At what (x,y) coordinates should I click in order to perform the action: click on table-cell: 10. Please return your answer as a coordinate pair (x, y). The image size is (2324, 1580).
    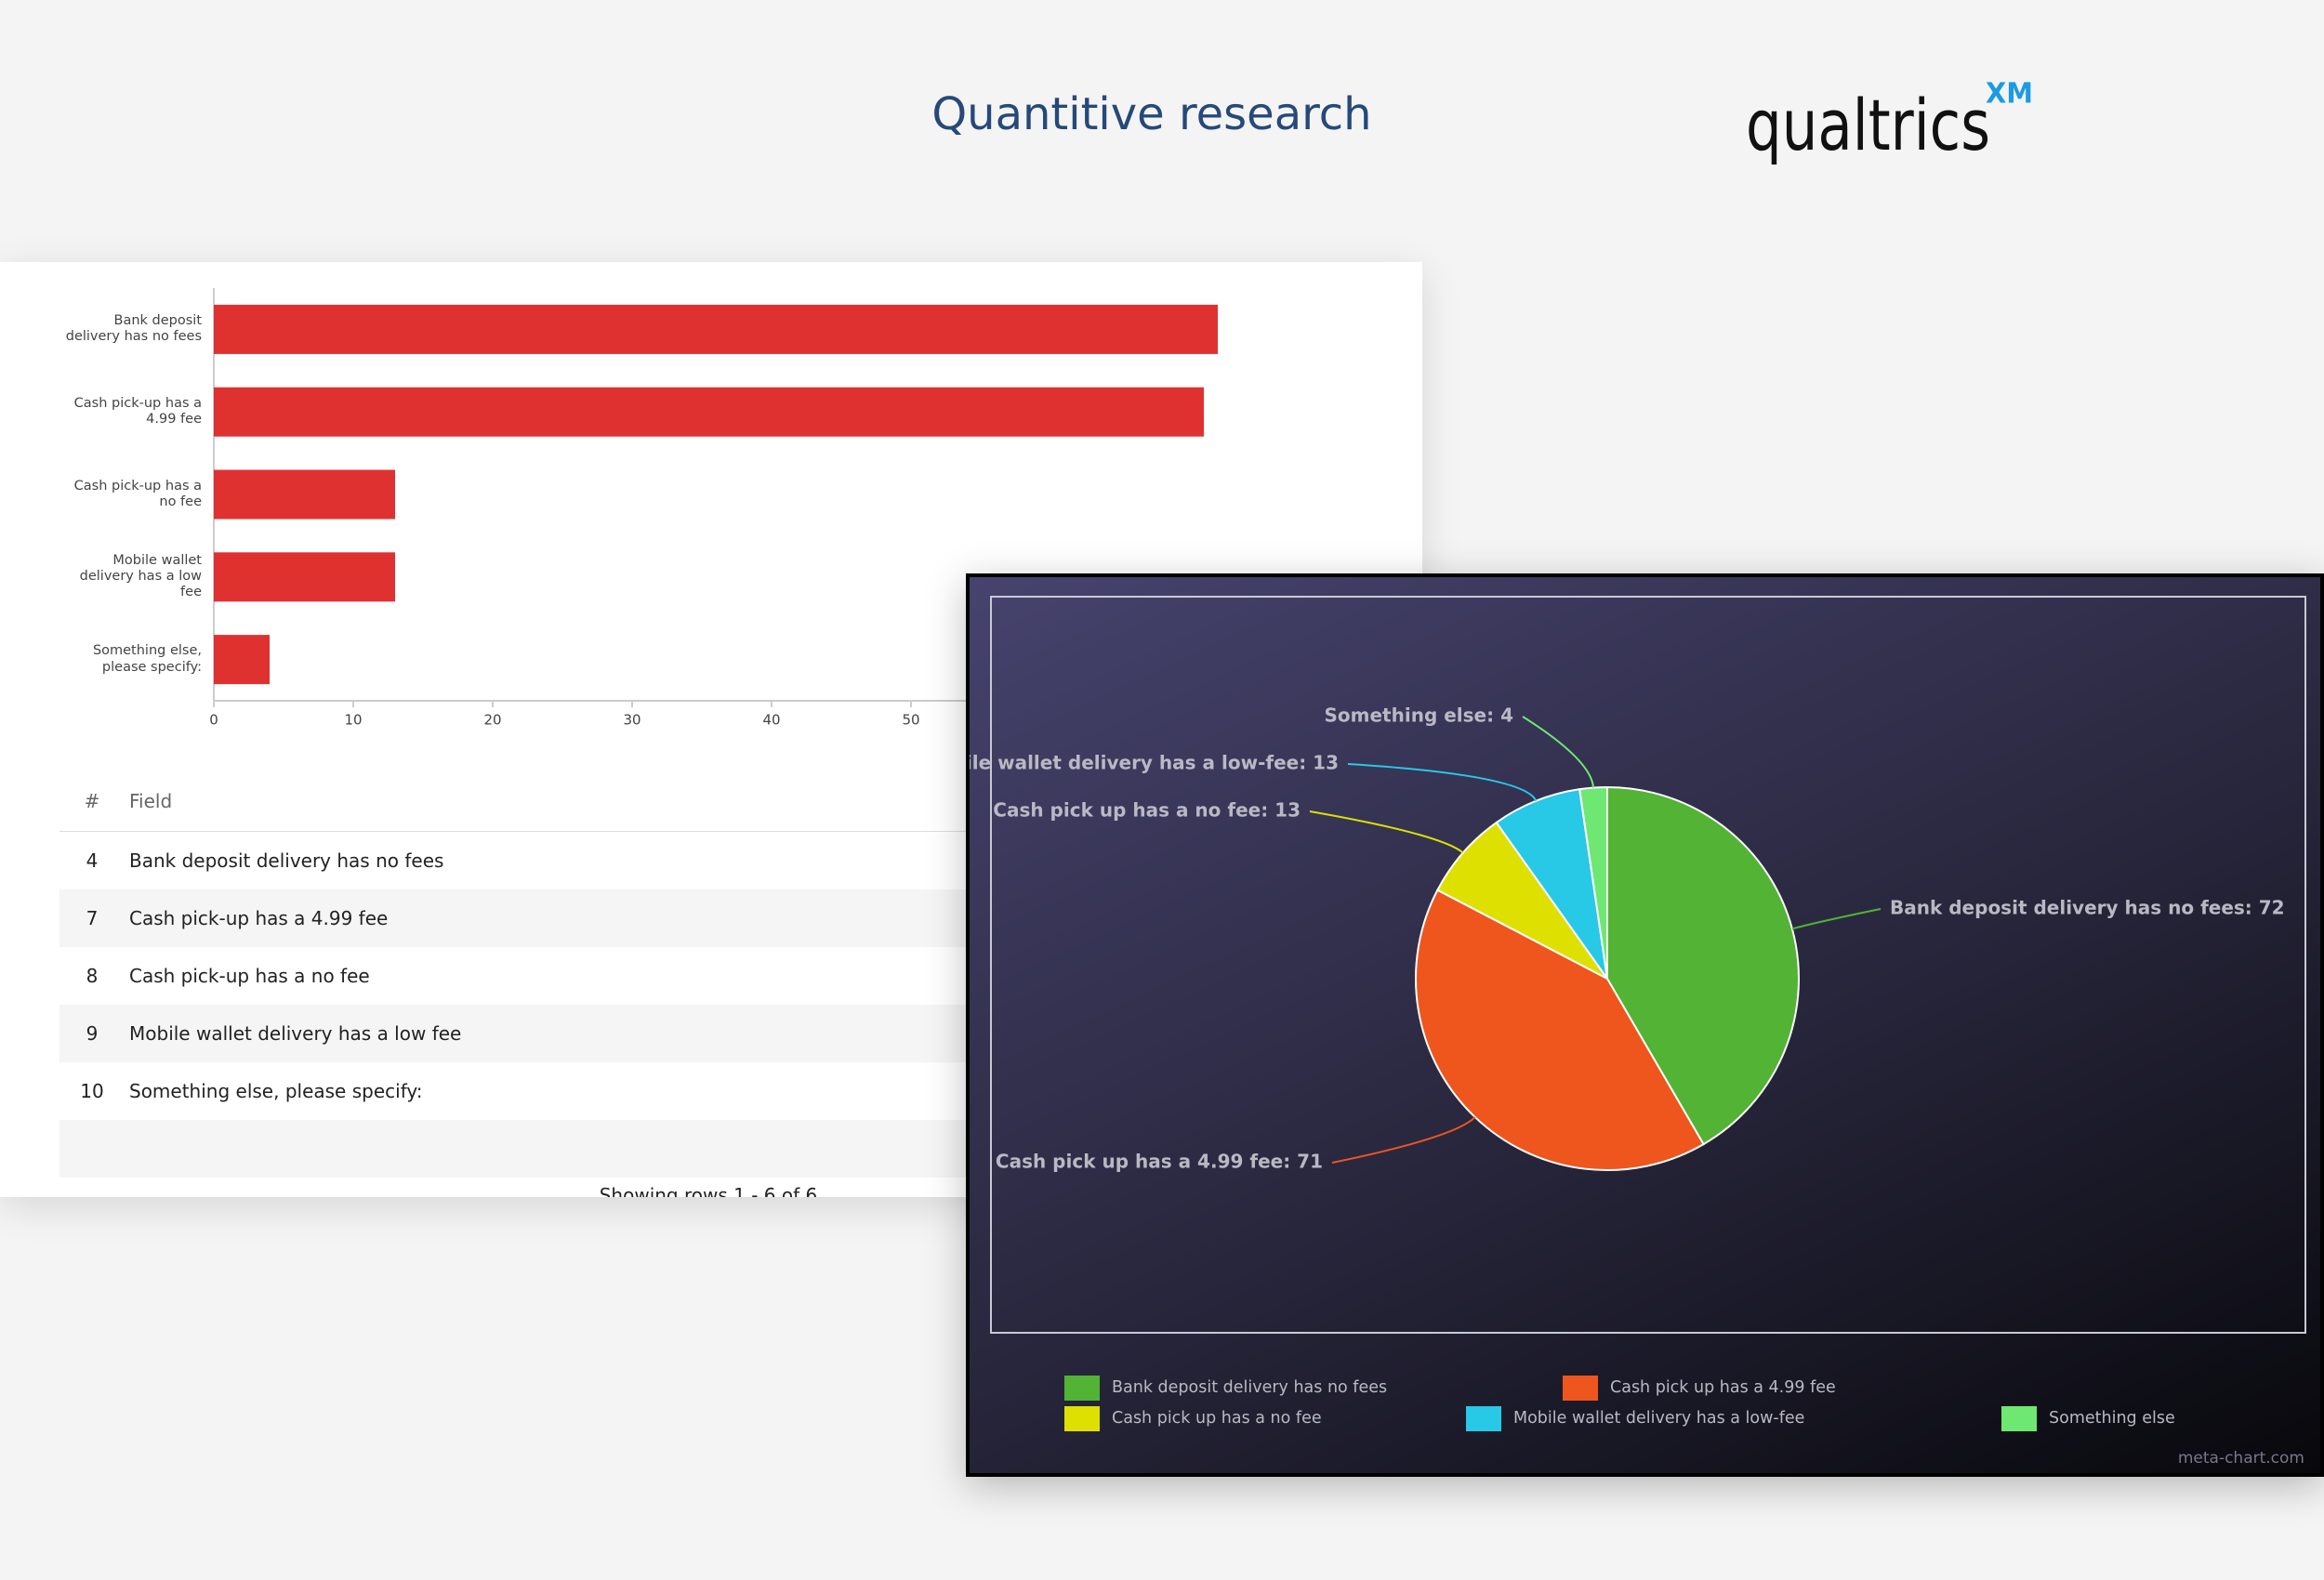
    Looking at the image, I should click on (92, 1091).